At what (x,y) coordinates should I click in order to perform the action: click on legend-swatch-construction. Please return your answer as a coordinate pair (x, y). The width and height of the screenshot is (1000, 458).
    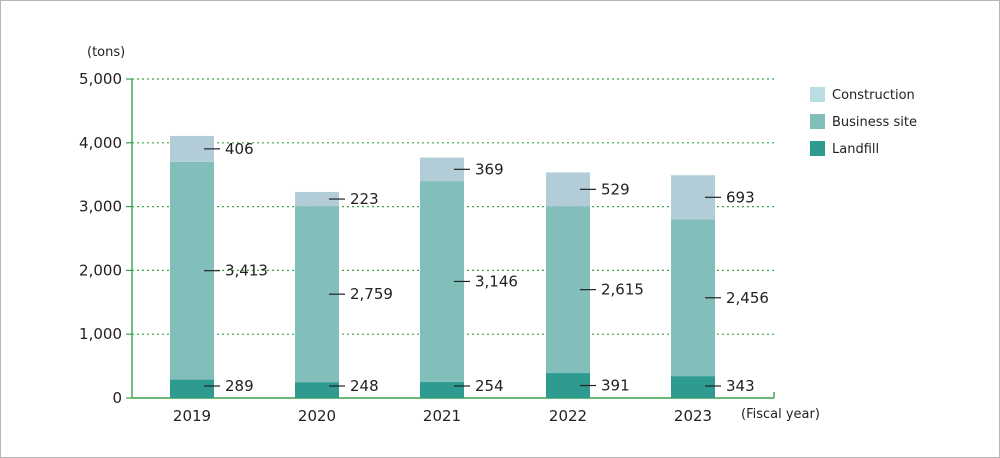
    Looking at the image, I should click on (817, 94).